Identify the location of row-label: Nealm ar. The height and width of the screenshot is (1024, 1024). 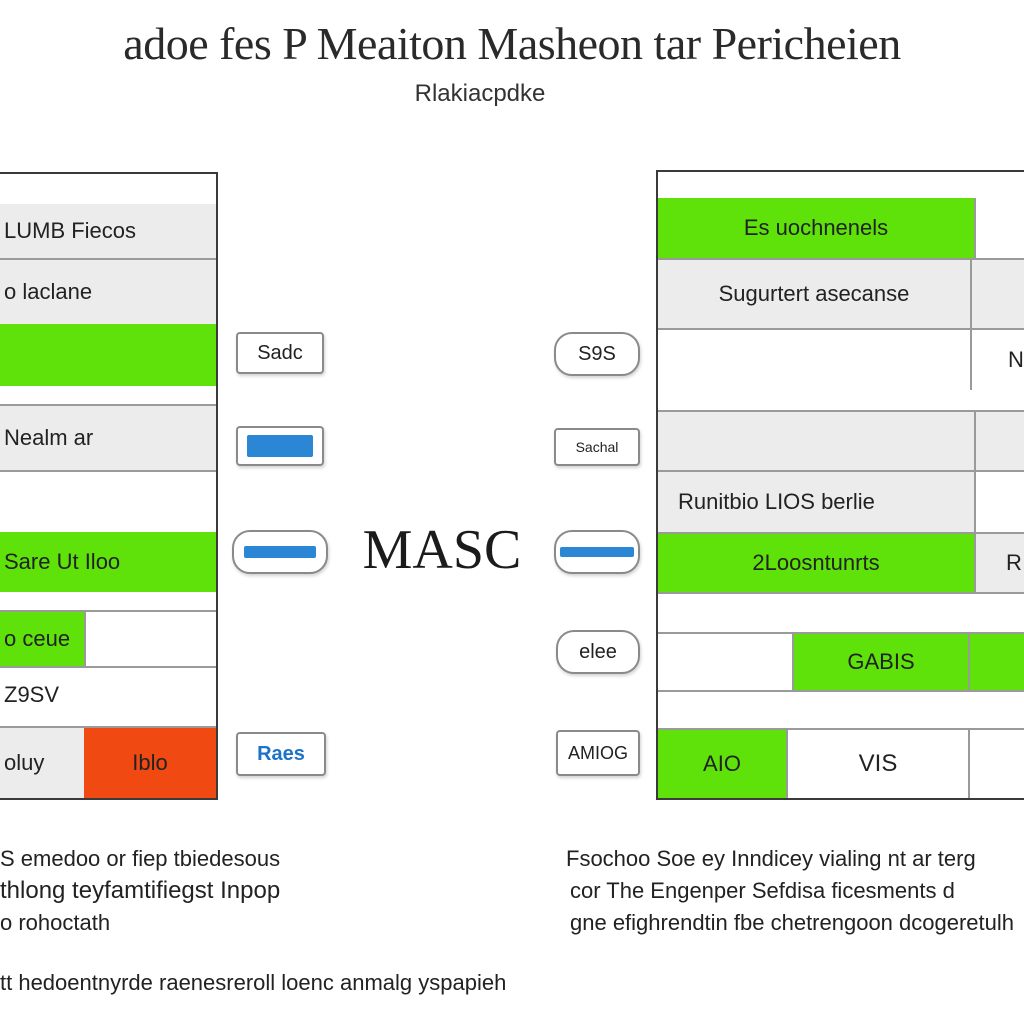
(49, 437).